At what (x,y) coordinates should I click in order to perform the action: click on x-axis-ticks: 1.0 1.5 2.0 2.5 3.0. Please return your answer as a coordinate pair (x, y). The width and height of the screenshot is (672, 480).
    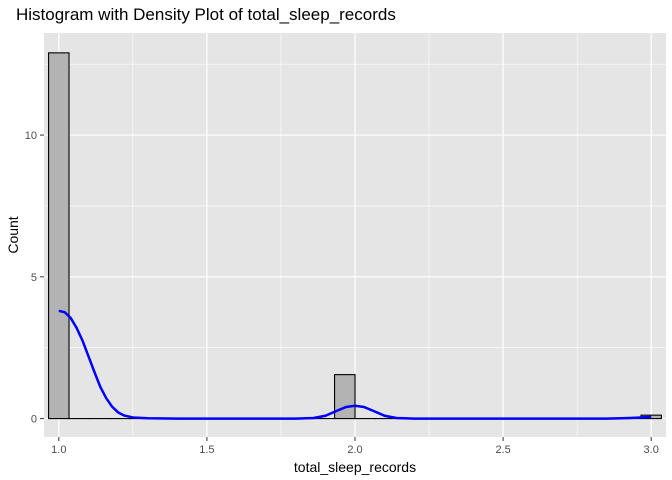
    Looking at the image, I should click on (355, 446).